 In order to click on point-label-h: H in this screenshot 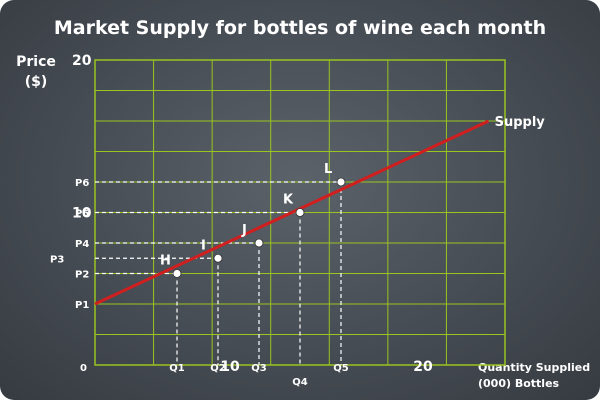, I will do `click(165, 261)`.